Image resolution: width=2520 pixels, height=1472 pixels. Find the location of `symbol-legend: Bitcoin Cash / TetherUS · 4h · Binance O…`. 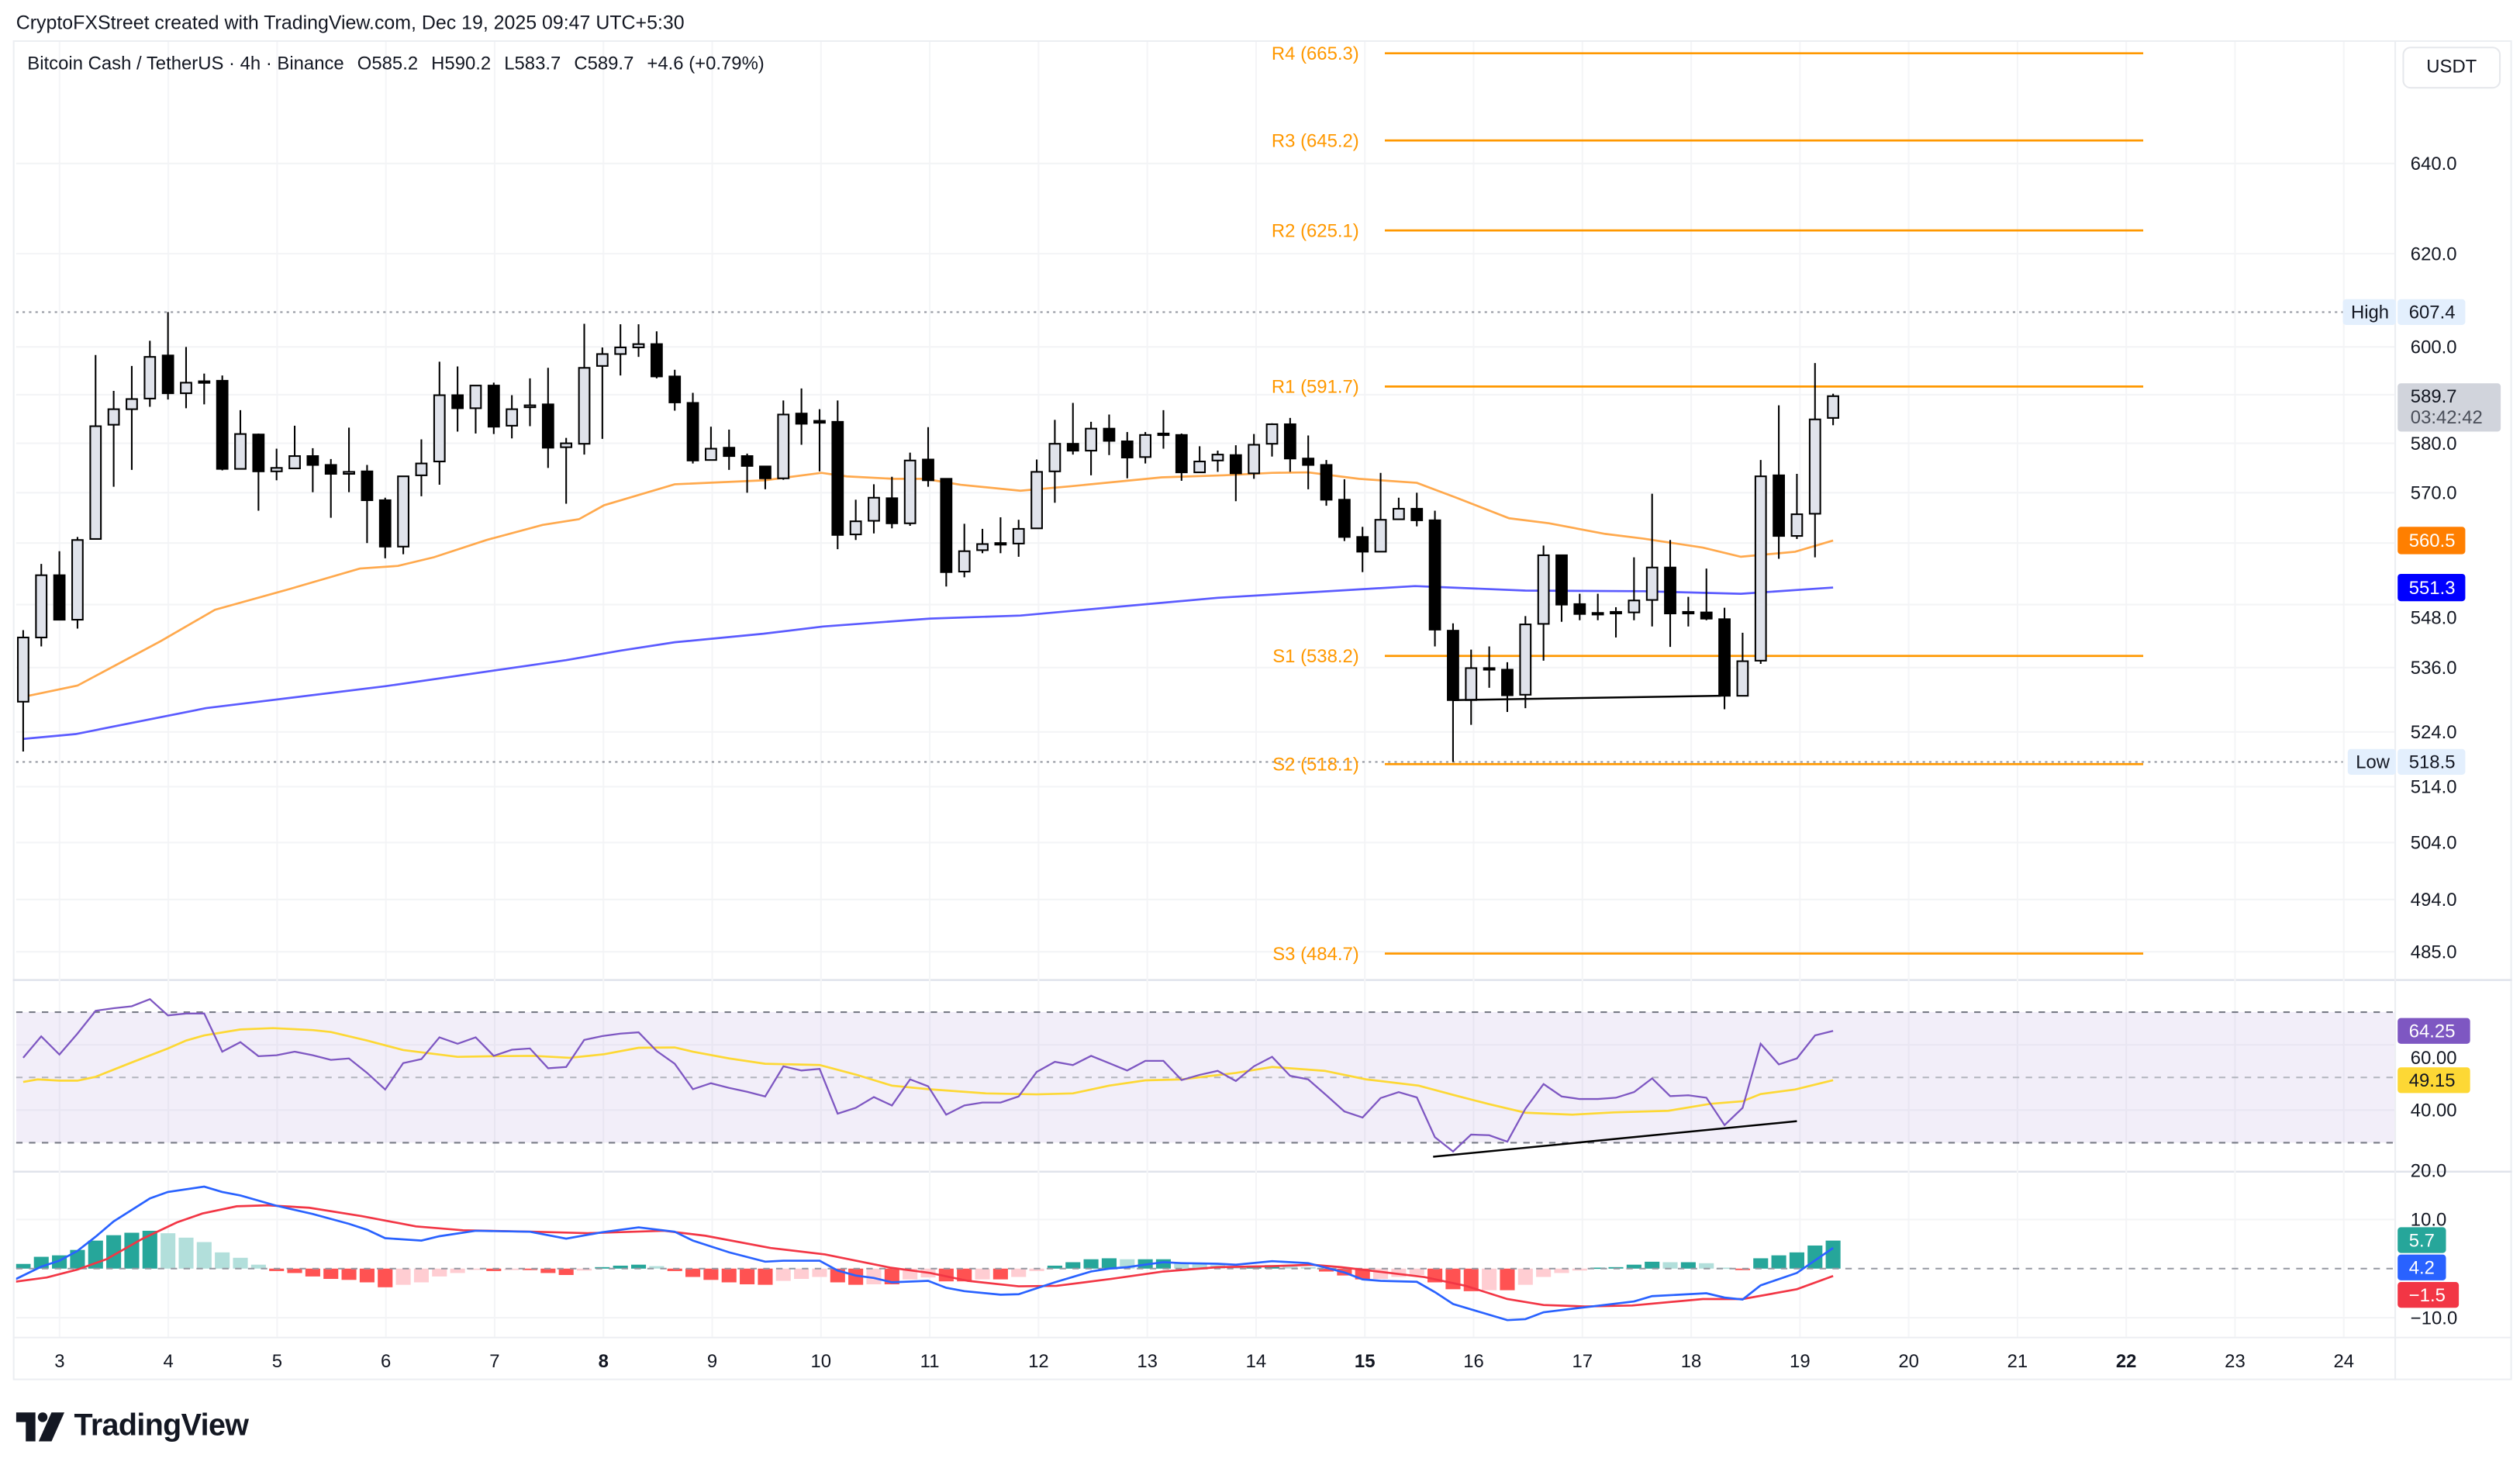

symbol-legend: Bitcoin Cash / TetherUS · 4h · Binance O… is located at coordinates (399, 64).